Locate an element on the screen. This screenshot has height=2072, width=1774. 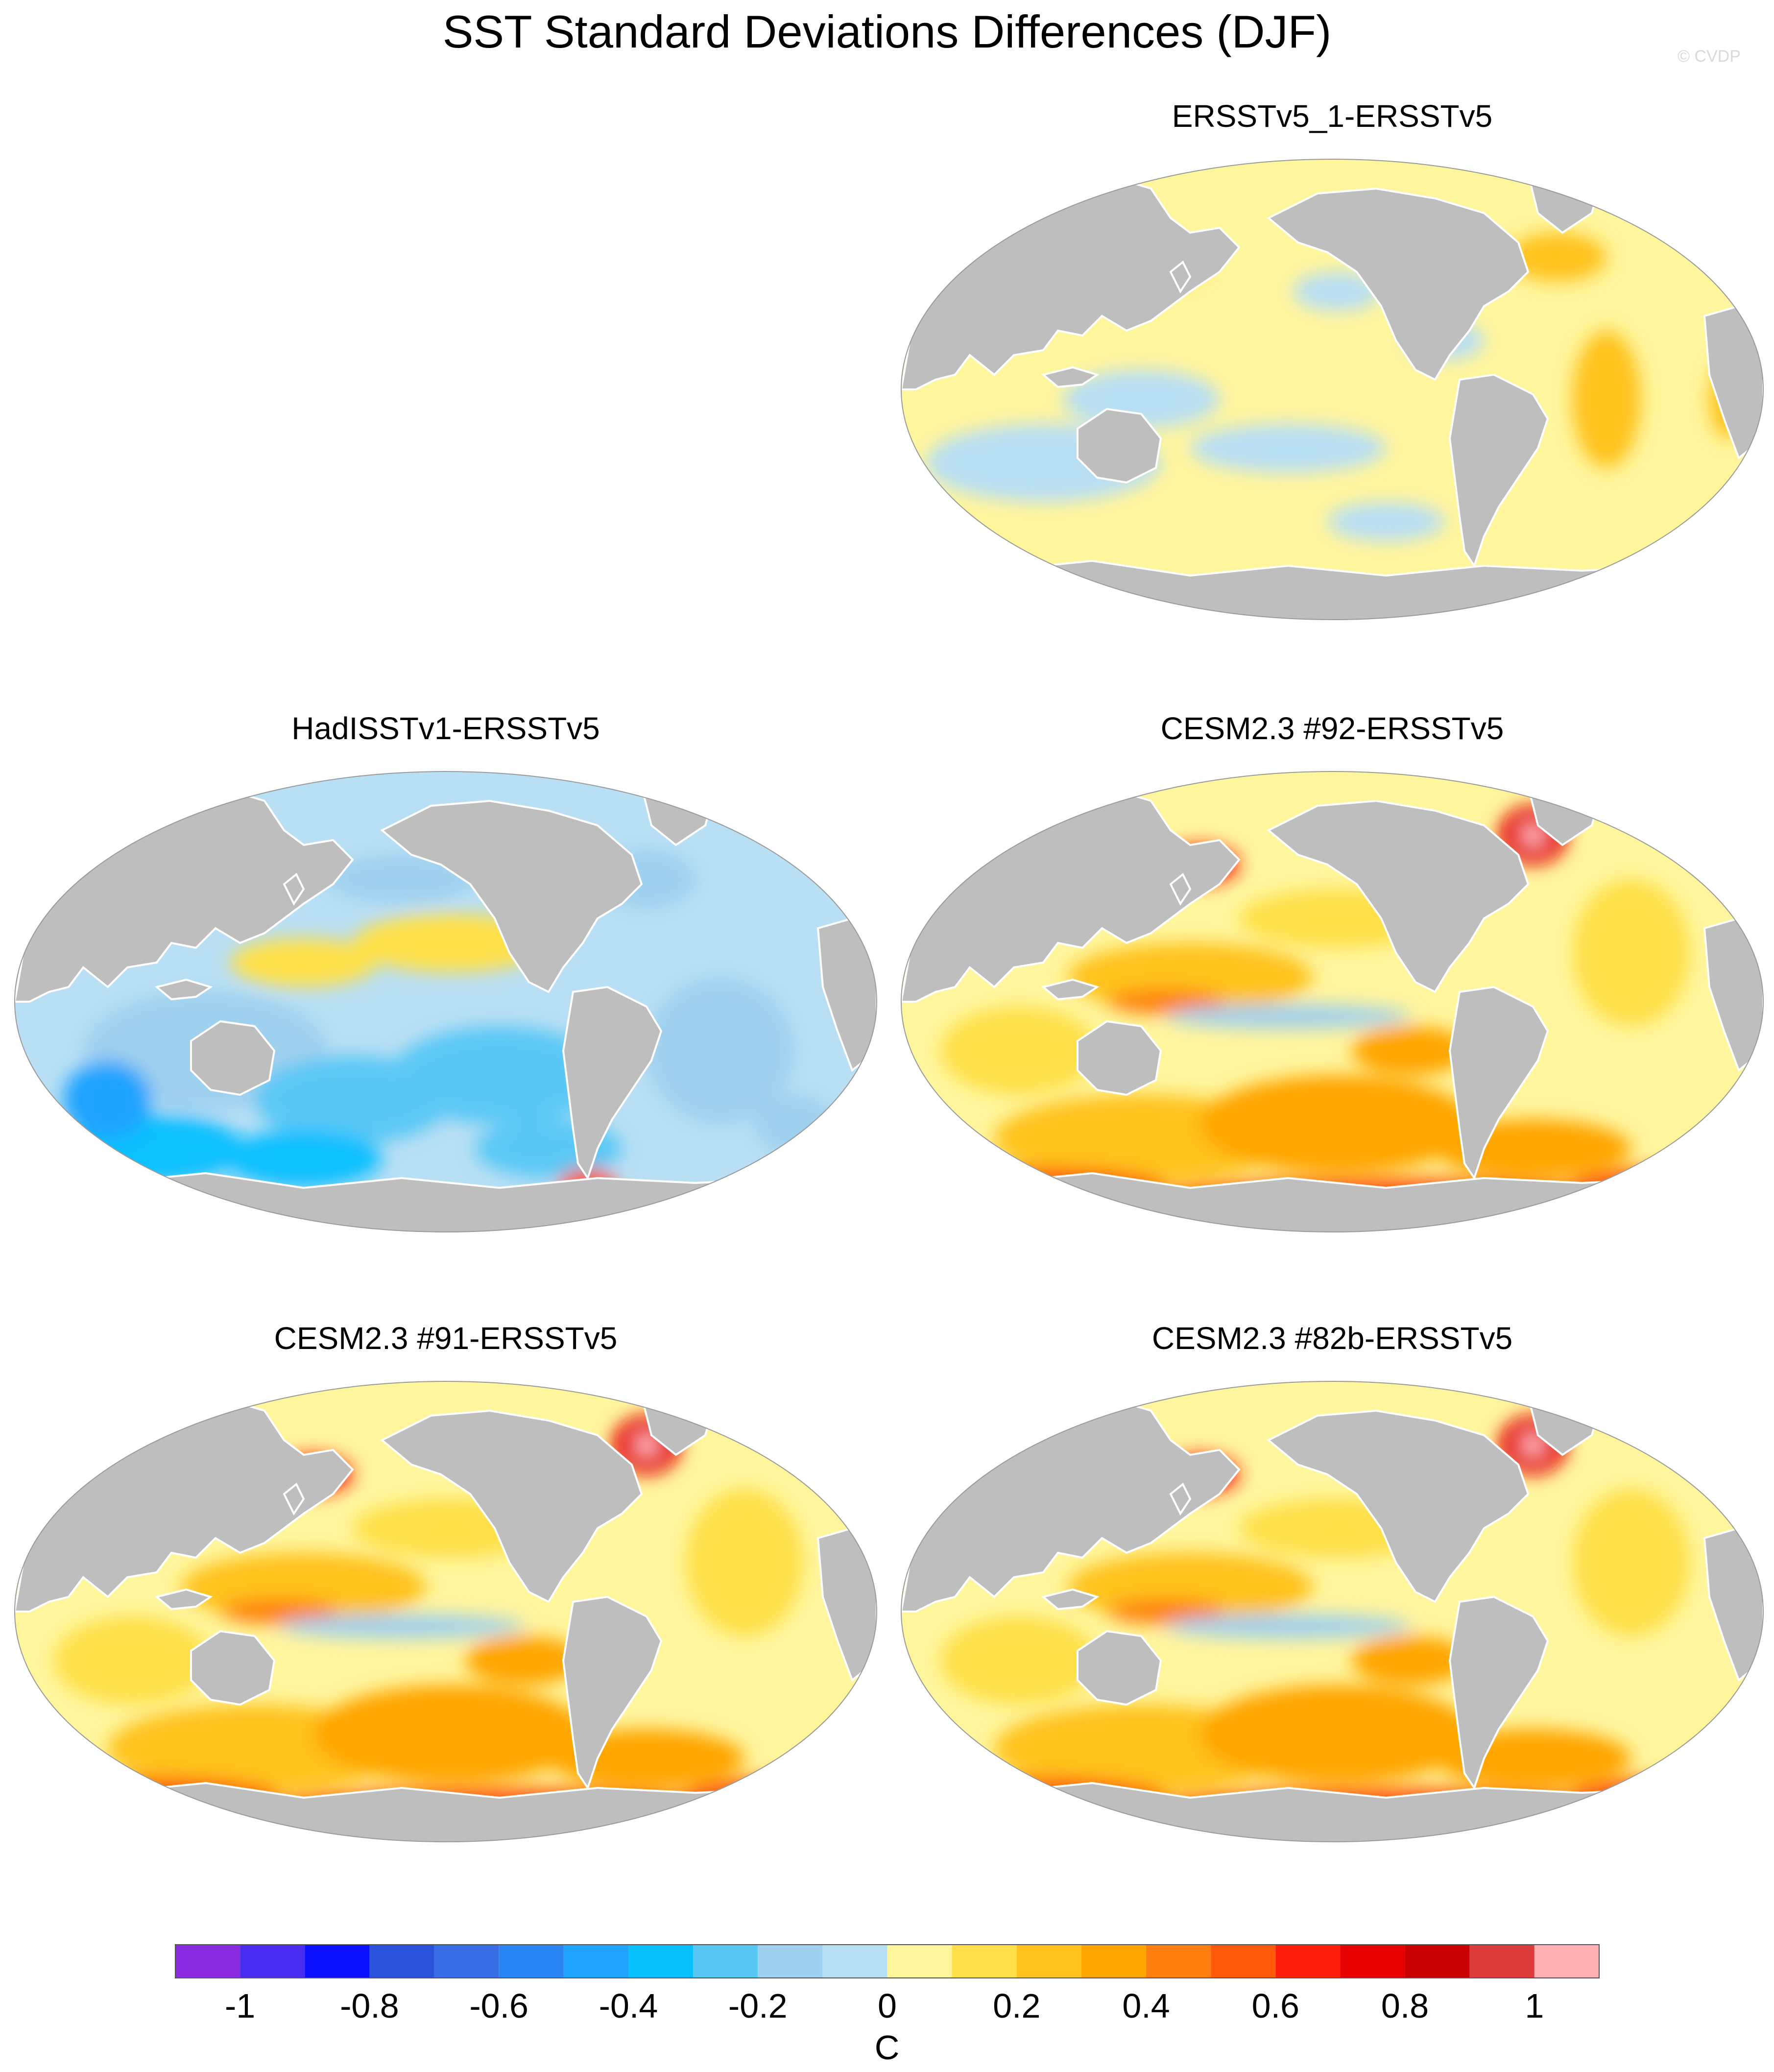
map-panel-3: CESM2.3 #92-ERSSTv5 is located at coordinates (1332, 982).